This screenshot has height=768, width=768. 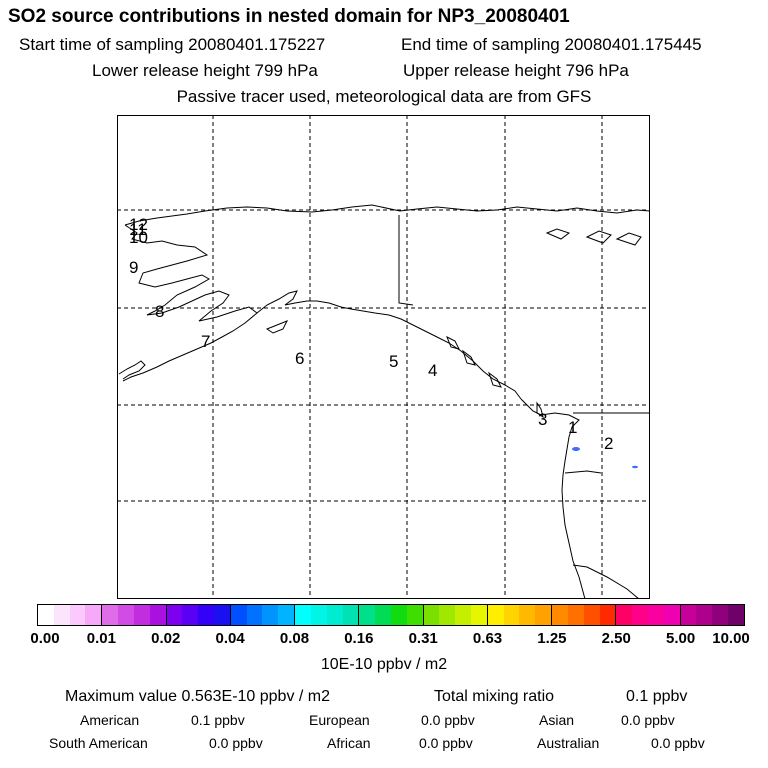 I want to click on colorbar-tick-label: 0.08, so click(x=294, y=638).